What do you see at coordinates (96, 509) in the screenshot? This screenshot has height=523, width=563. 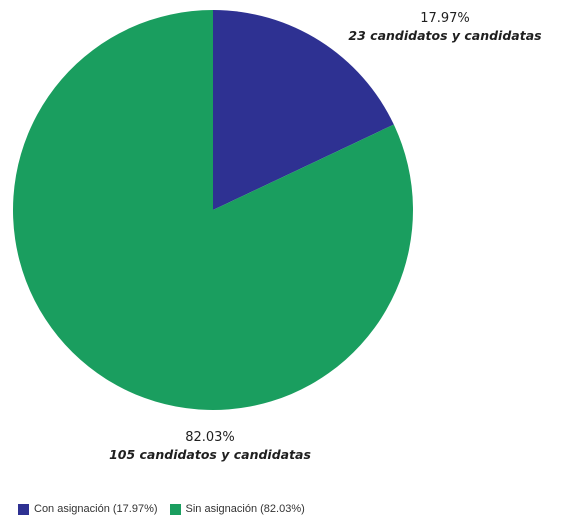 I see `legend-label-con-asignacion: Con asignación (17.97%)` at bounding box center [96, 509].